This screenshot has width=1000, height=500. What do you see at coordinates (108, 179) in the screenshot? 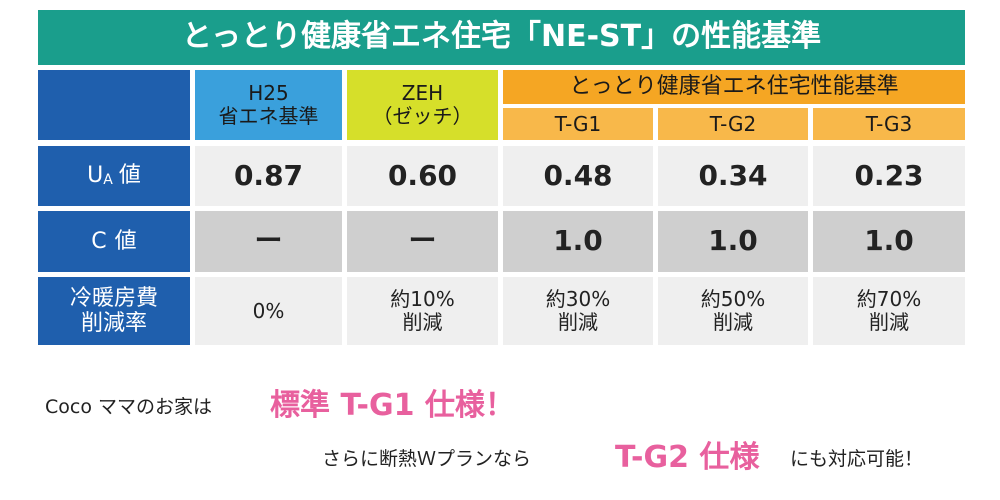
I see `label-sub: A` at bounding box center [108, 179].